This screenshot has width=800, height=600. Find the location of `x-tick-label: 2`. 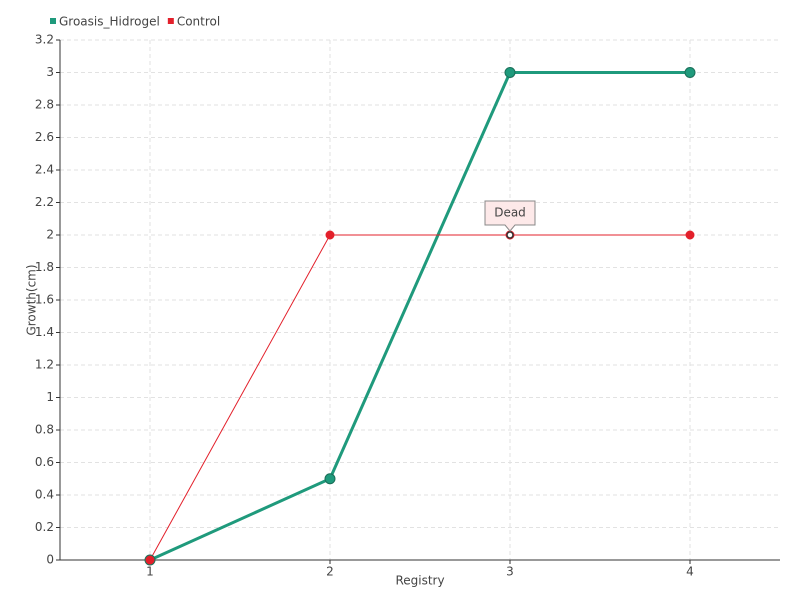

x-tick-label: 2 is located at coordinates (330, 572).